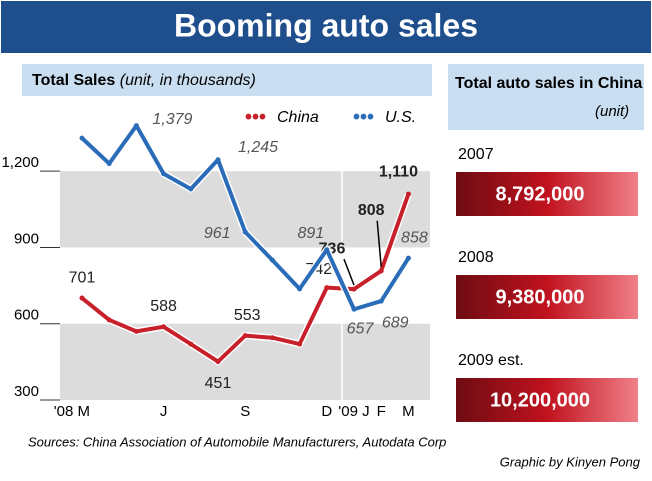  What do you see at coordinates (73, 80) in the screenshot?
I see `subtitle: Total Sales` at bounding box center [73, 80].